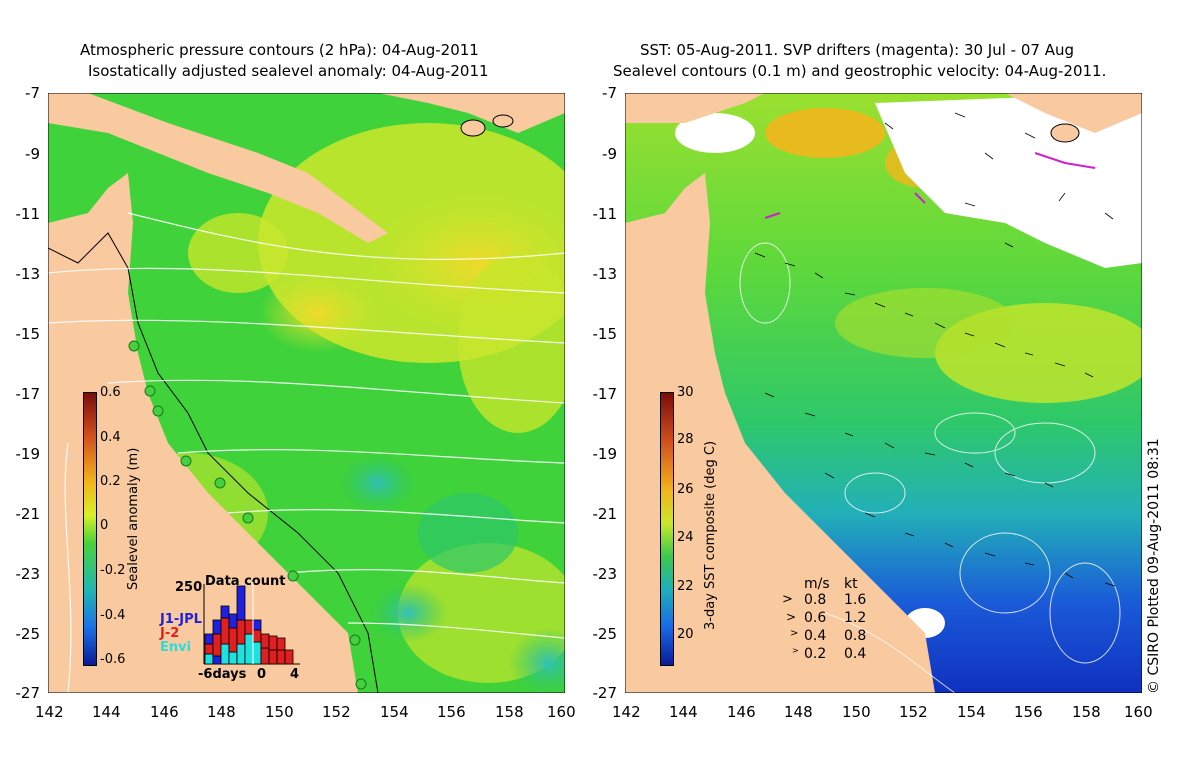  Describe the element at coordinates (855, 600) in the screenshot. I see `vel-kt-0: 1.6` at that location.